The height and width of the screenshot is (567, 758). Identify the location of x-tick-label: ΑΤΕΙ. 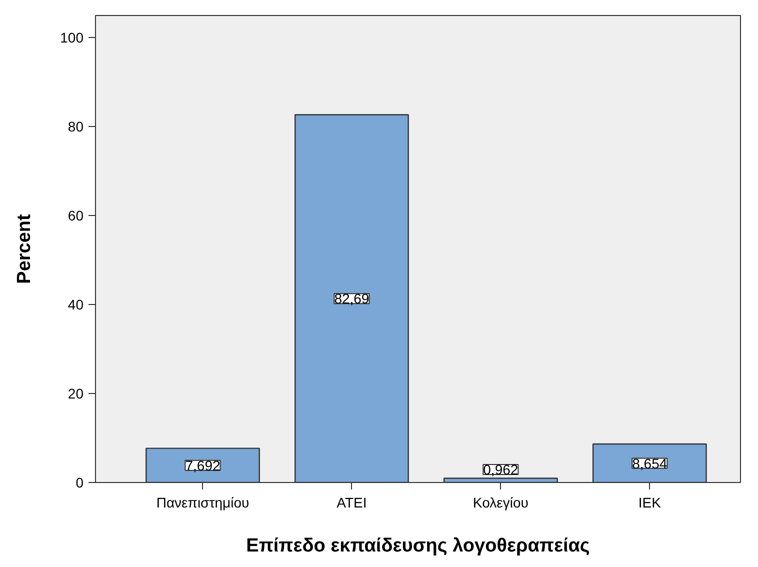
(351, 502).